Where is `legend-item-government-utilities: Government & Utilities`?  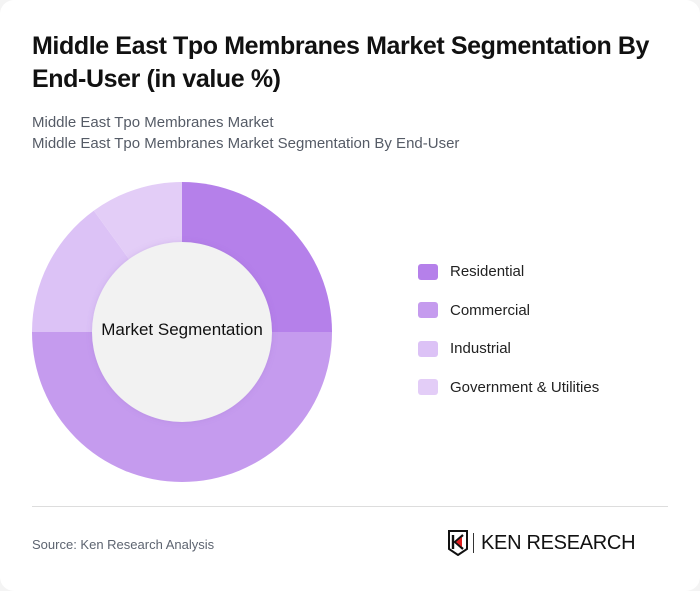
legend-item-government-utilities: Government & Utilities is located at coordinates (508, 387).